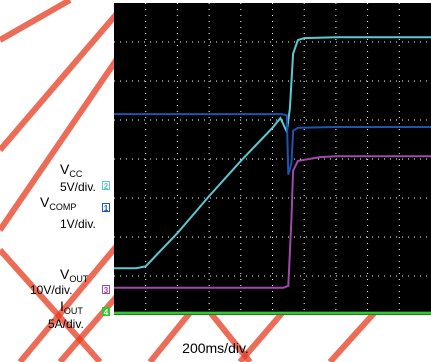 The image size is (431, 362). What do you see at coordinates (51, 290) in the screenshot?
I see `vout-scale-label: 10V/div.` at bounding box center [51, 290].